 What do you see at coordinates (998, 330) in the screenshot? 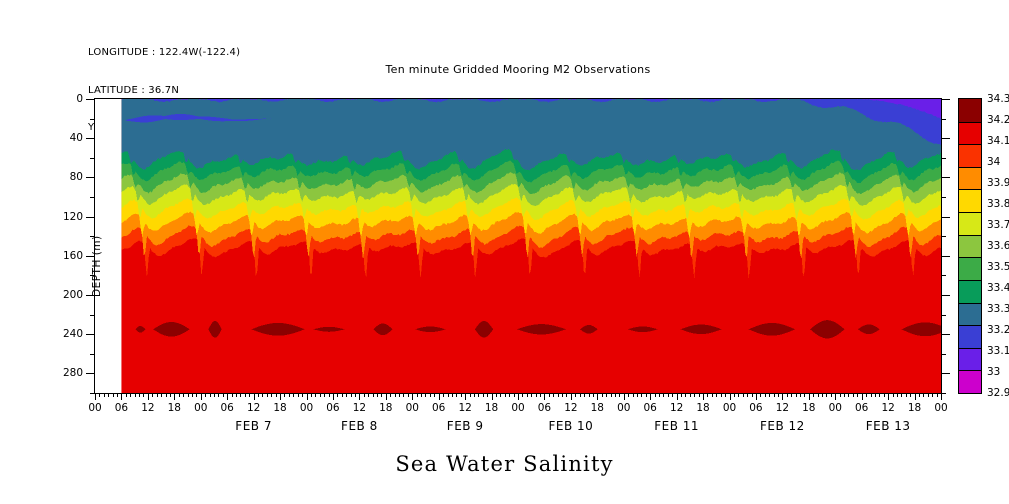
I see `colorbar-tick-label: 33.2` at bounding box center [998, 330].